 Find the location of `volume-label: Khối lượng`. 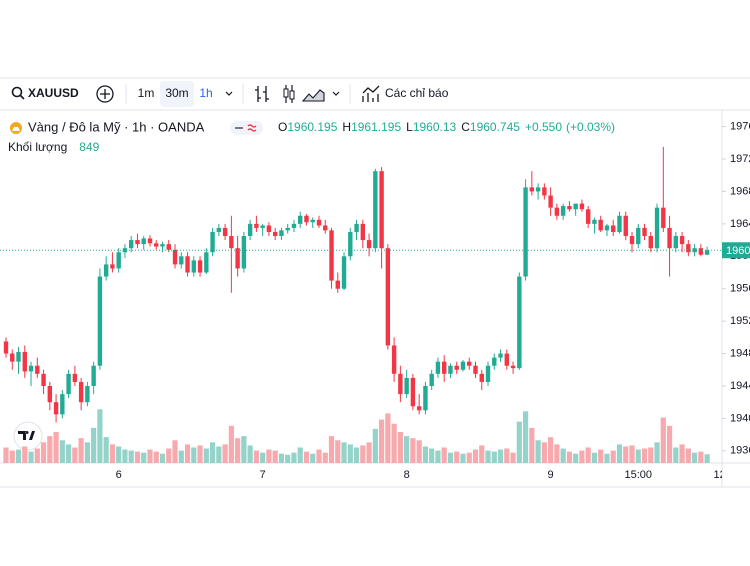

volume-label: Khối lượng is located at coordinates (37, 147).